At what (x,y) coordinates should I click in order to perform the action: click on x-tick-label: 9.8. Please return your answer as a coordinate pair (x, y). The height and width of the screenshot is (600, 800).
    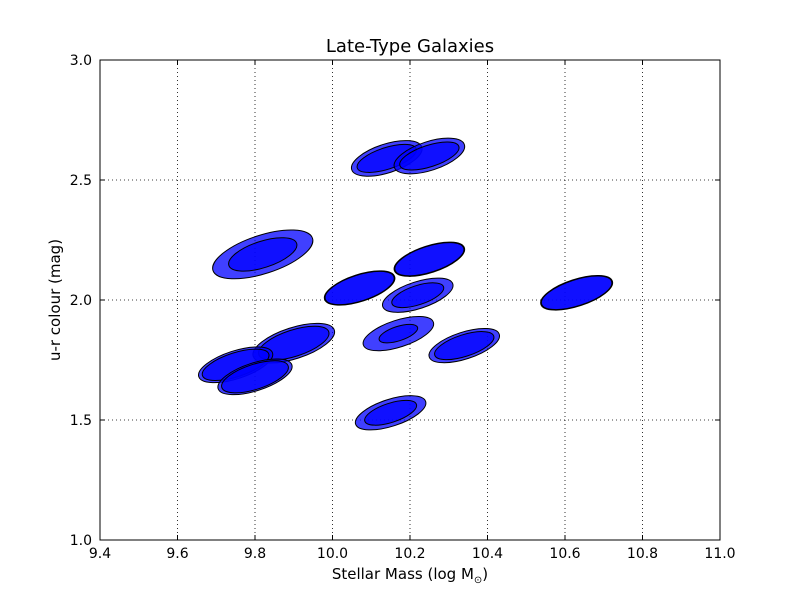
    Looking at the image, I should click on (255, 554).